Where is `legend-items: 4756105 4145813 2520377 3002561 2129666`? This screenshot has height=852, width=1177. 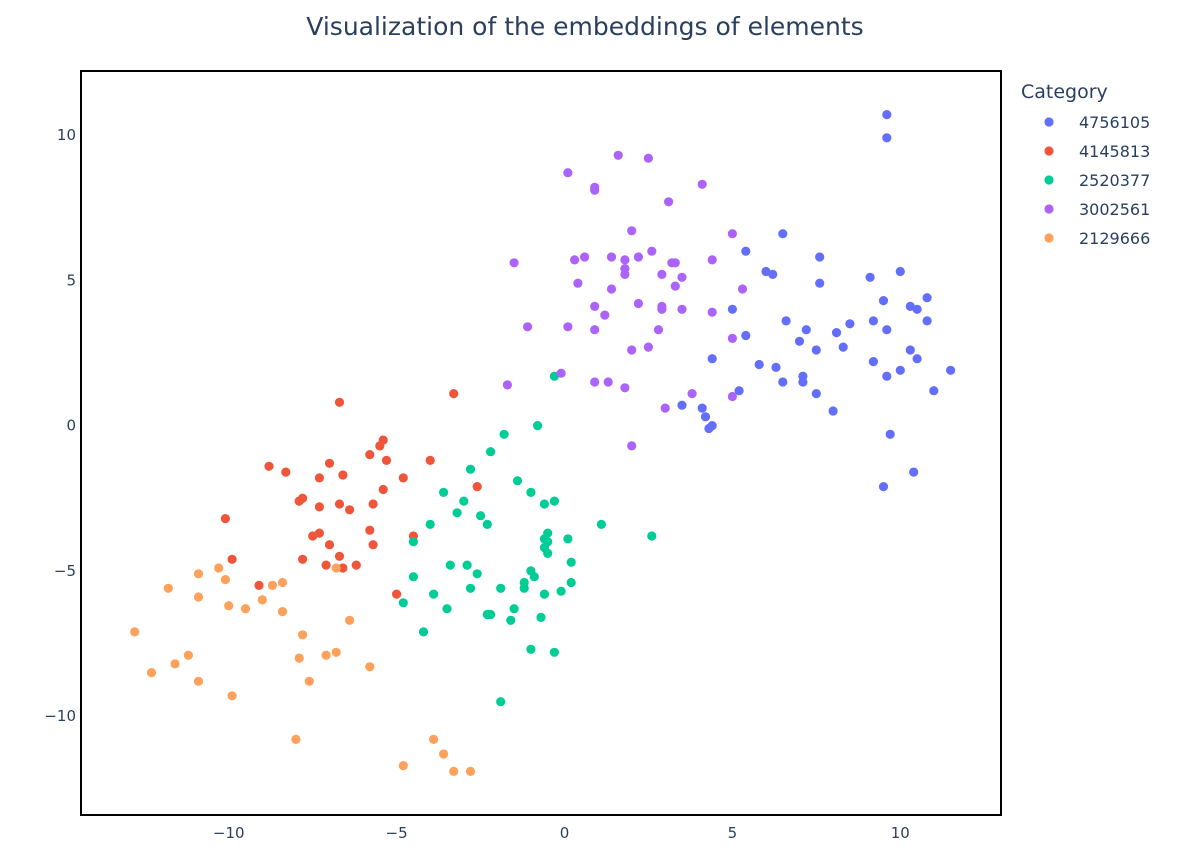 legend-items: 4756105 4145813 2520377 3002561 2129666 is located at coordinates (1097, 180).